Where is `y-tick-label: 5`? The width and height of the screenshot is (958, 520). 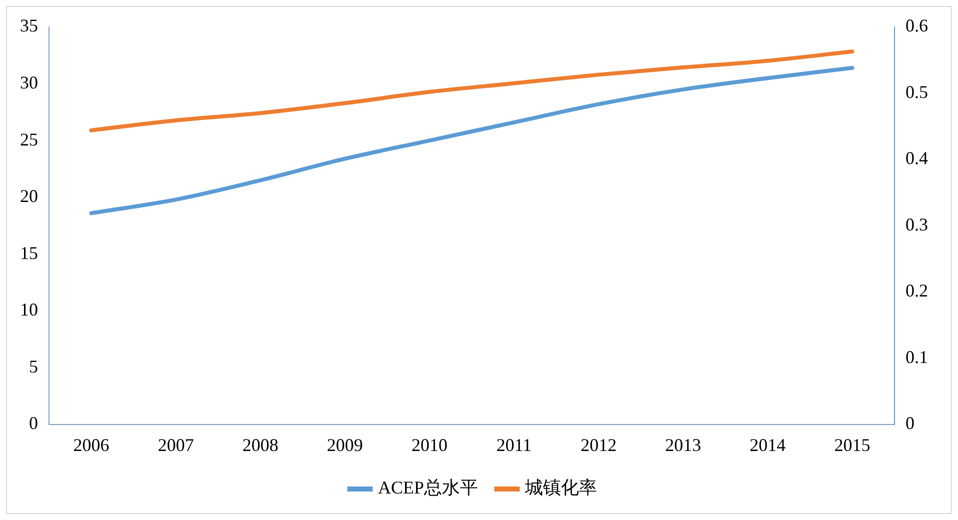 y-tick-label: 5 is located at coordinates (33, 366).